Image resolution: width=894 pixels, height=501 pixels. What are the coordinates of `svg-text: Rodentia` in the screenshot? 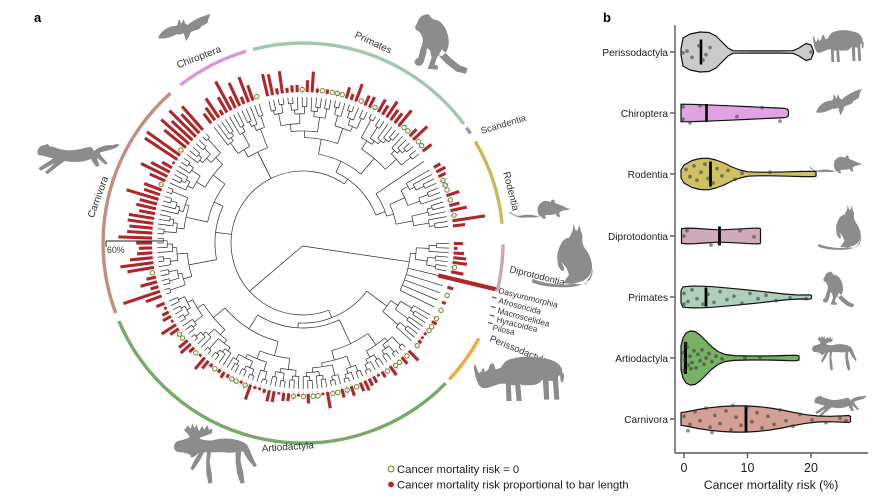 It's located at (648, 175).